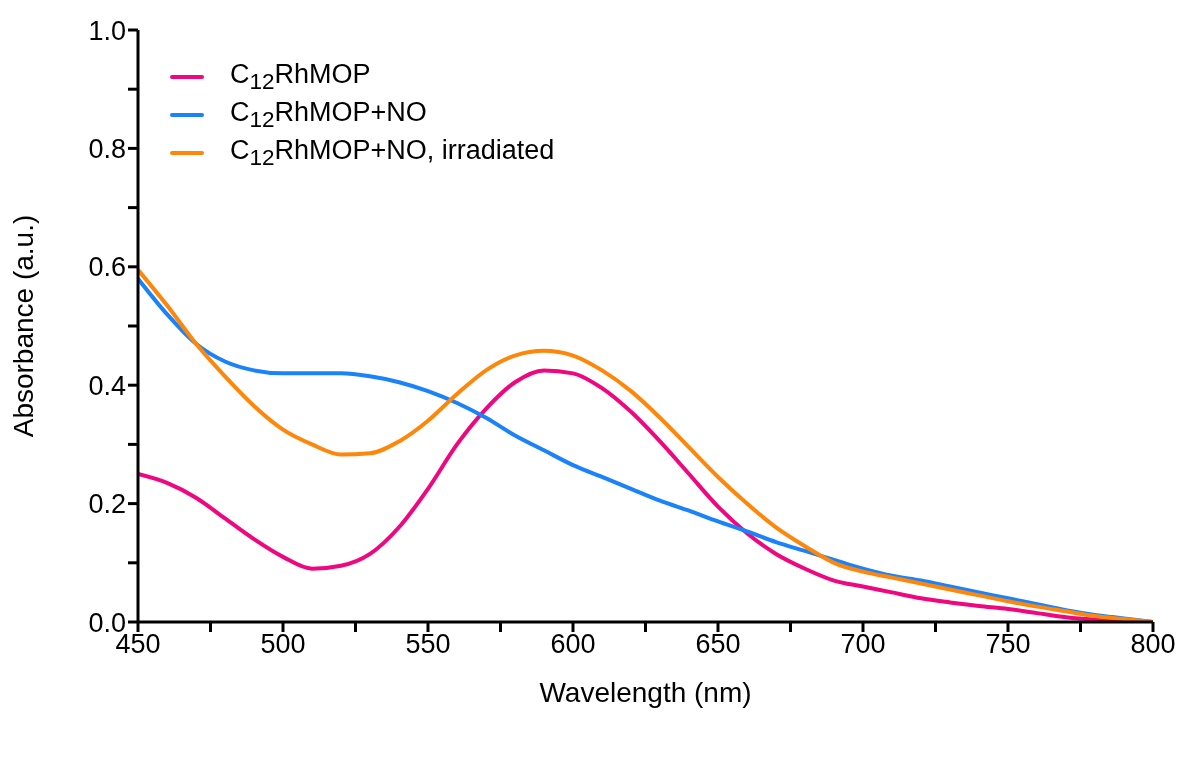  I want to click on x-tick-label: 650, so click(718, 644).